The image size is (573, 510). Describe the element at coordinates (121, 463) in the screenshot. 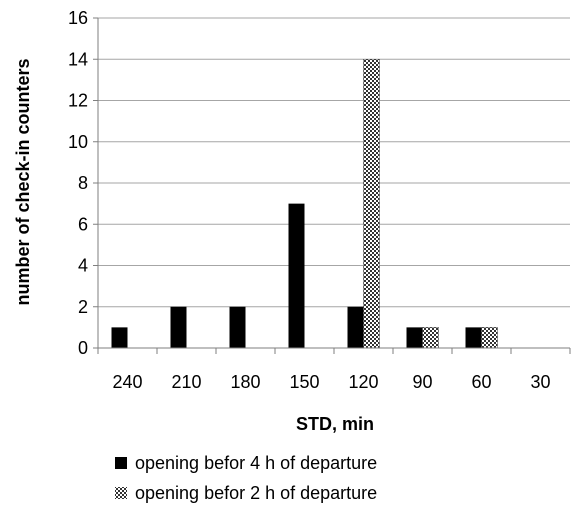

I see `legend-swatch-4h` at that location.